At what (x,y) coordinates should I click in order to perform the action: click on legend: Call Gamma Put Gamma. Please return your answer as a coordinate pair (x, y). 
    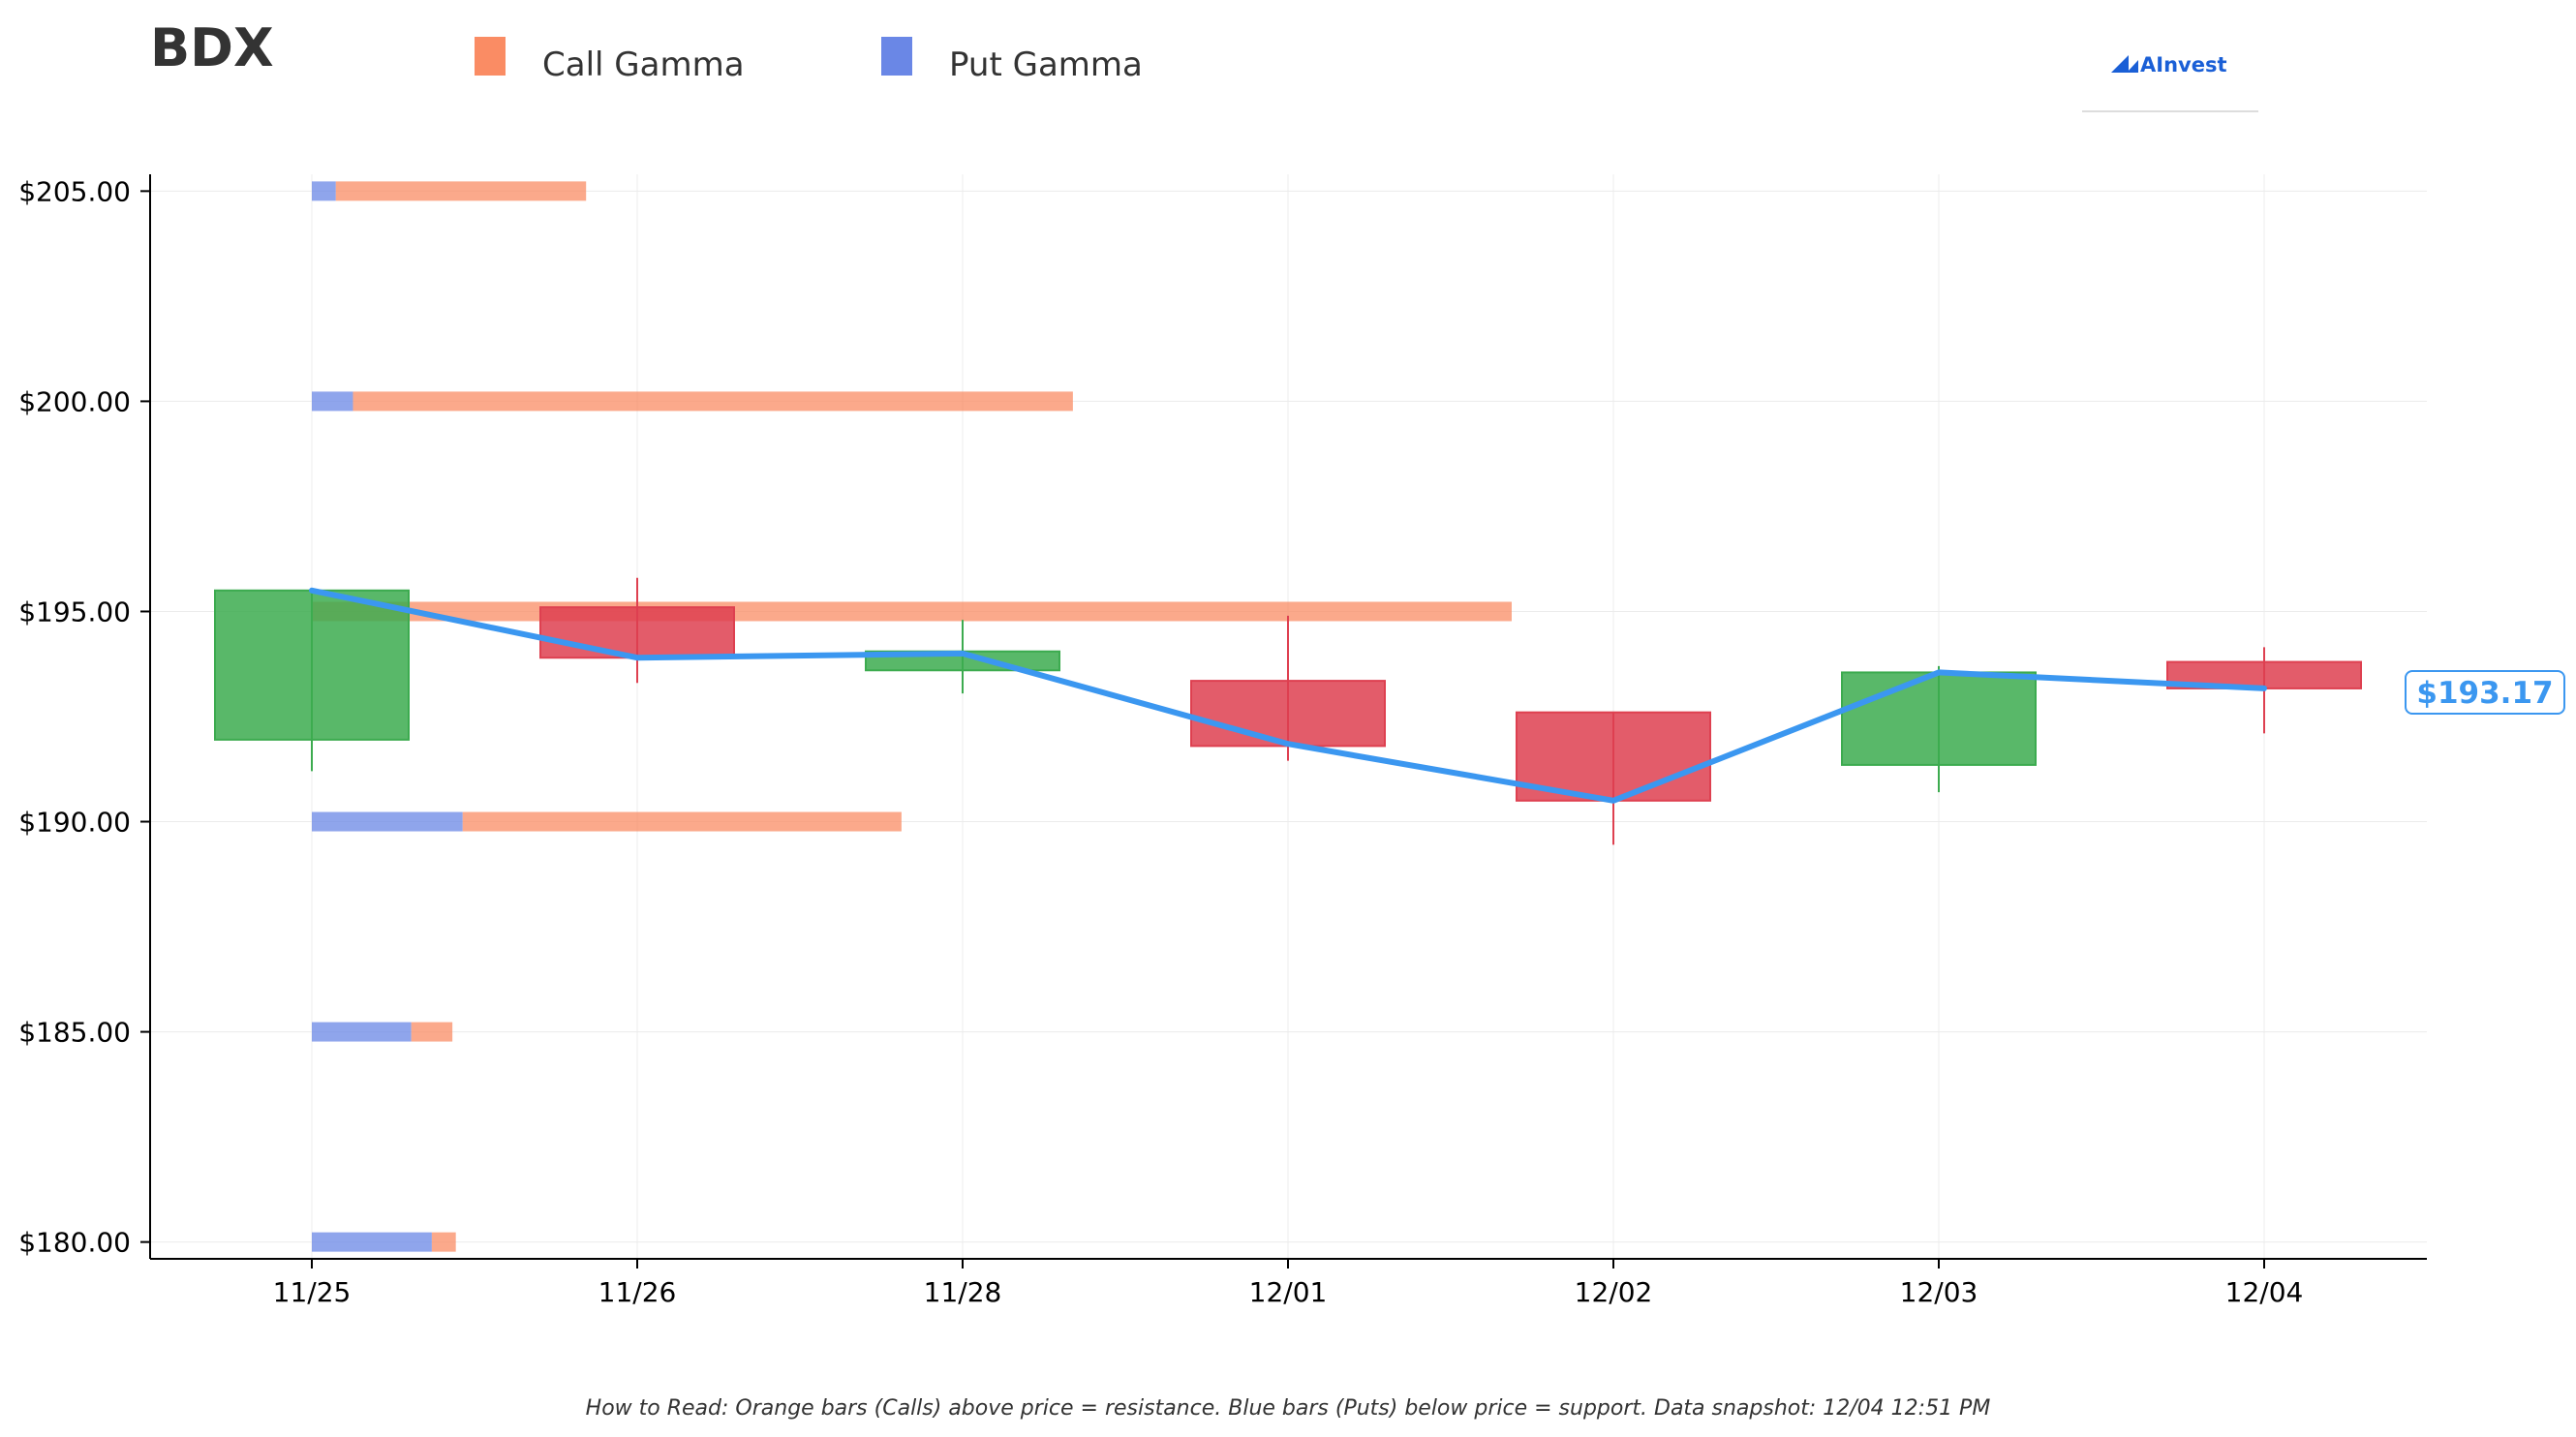
    Looking at the image, I should click on (809, 61).